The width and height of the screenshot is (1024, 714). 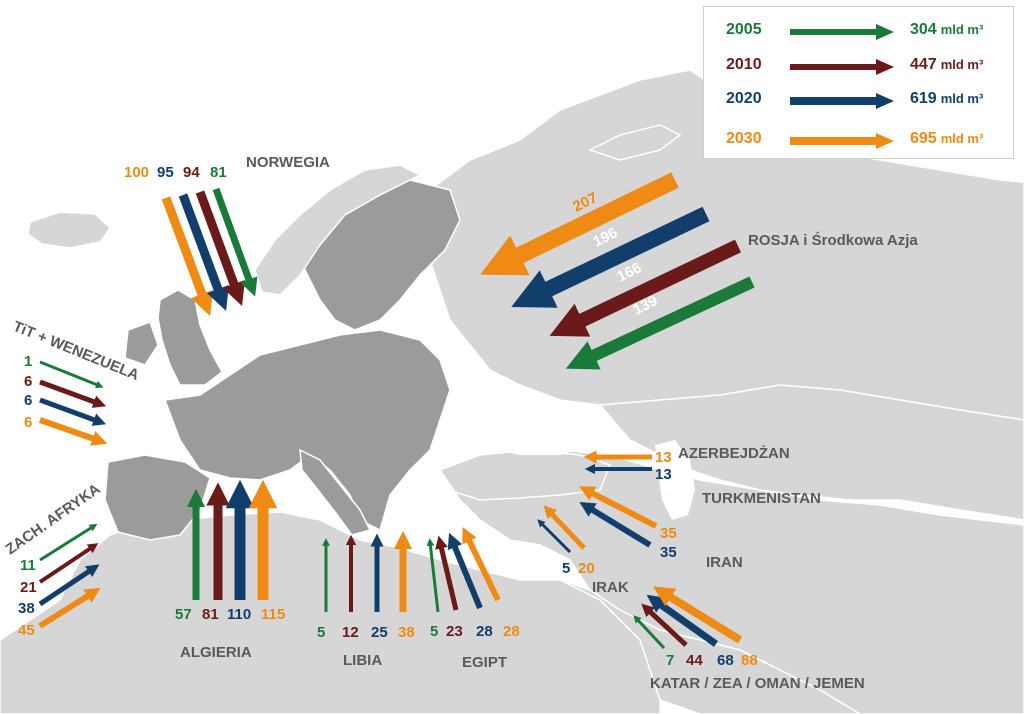 I want to click on katar-2005-arrow, so click(x=649, y=632).